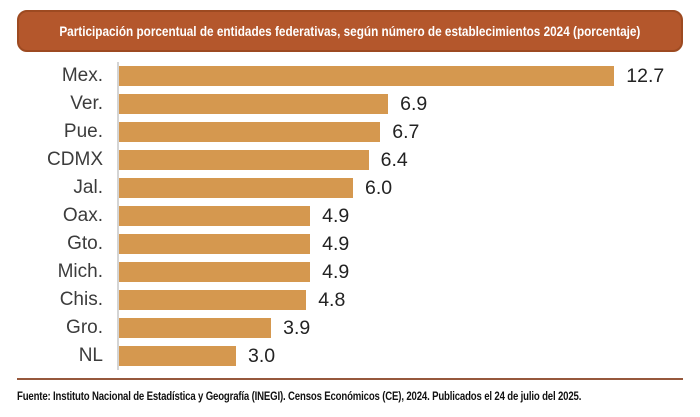 This screenshot has height=417, width=700. I want to click on chart-row: Gro. 3.9, so click(350, 328).